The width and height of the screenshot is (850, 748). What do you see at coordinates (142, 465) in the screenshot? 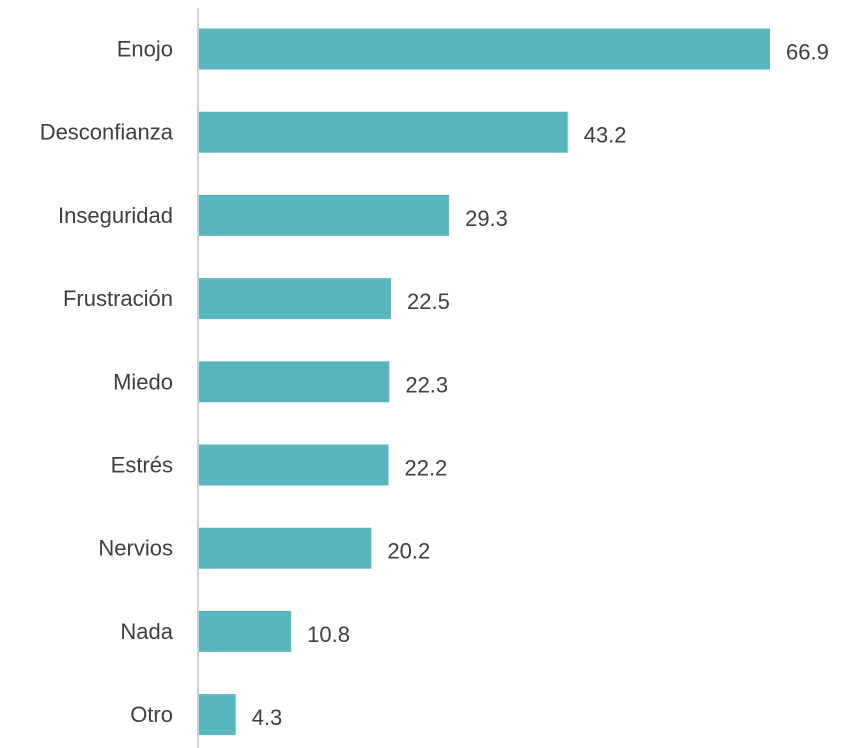
I see `category-label: Estrés` at bounding box center [142, 465].